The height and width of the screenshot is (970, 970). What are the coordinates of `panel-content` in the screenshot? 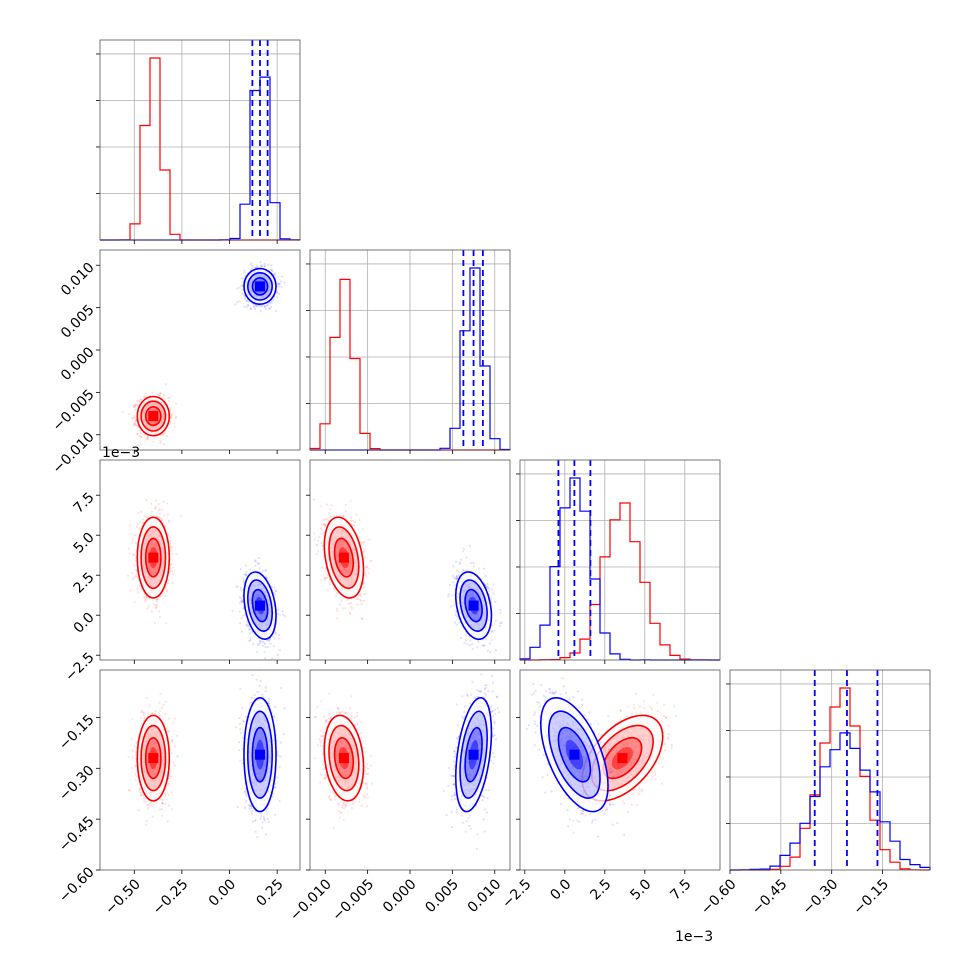 It's located at (407, 576).